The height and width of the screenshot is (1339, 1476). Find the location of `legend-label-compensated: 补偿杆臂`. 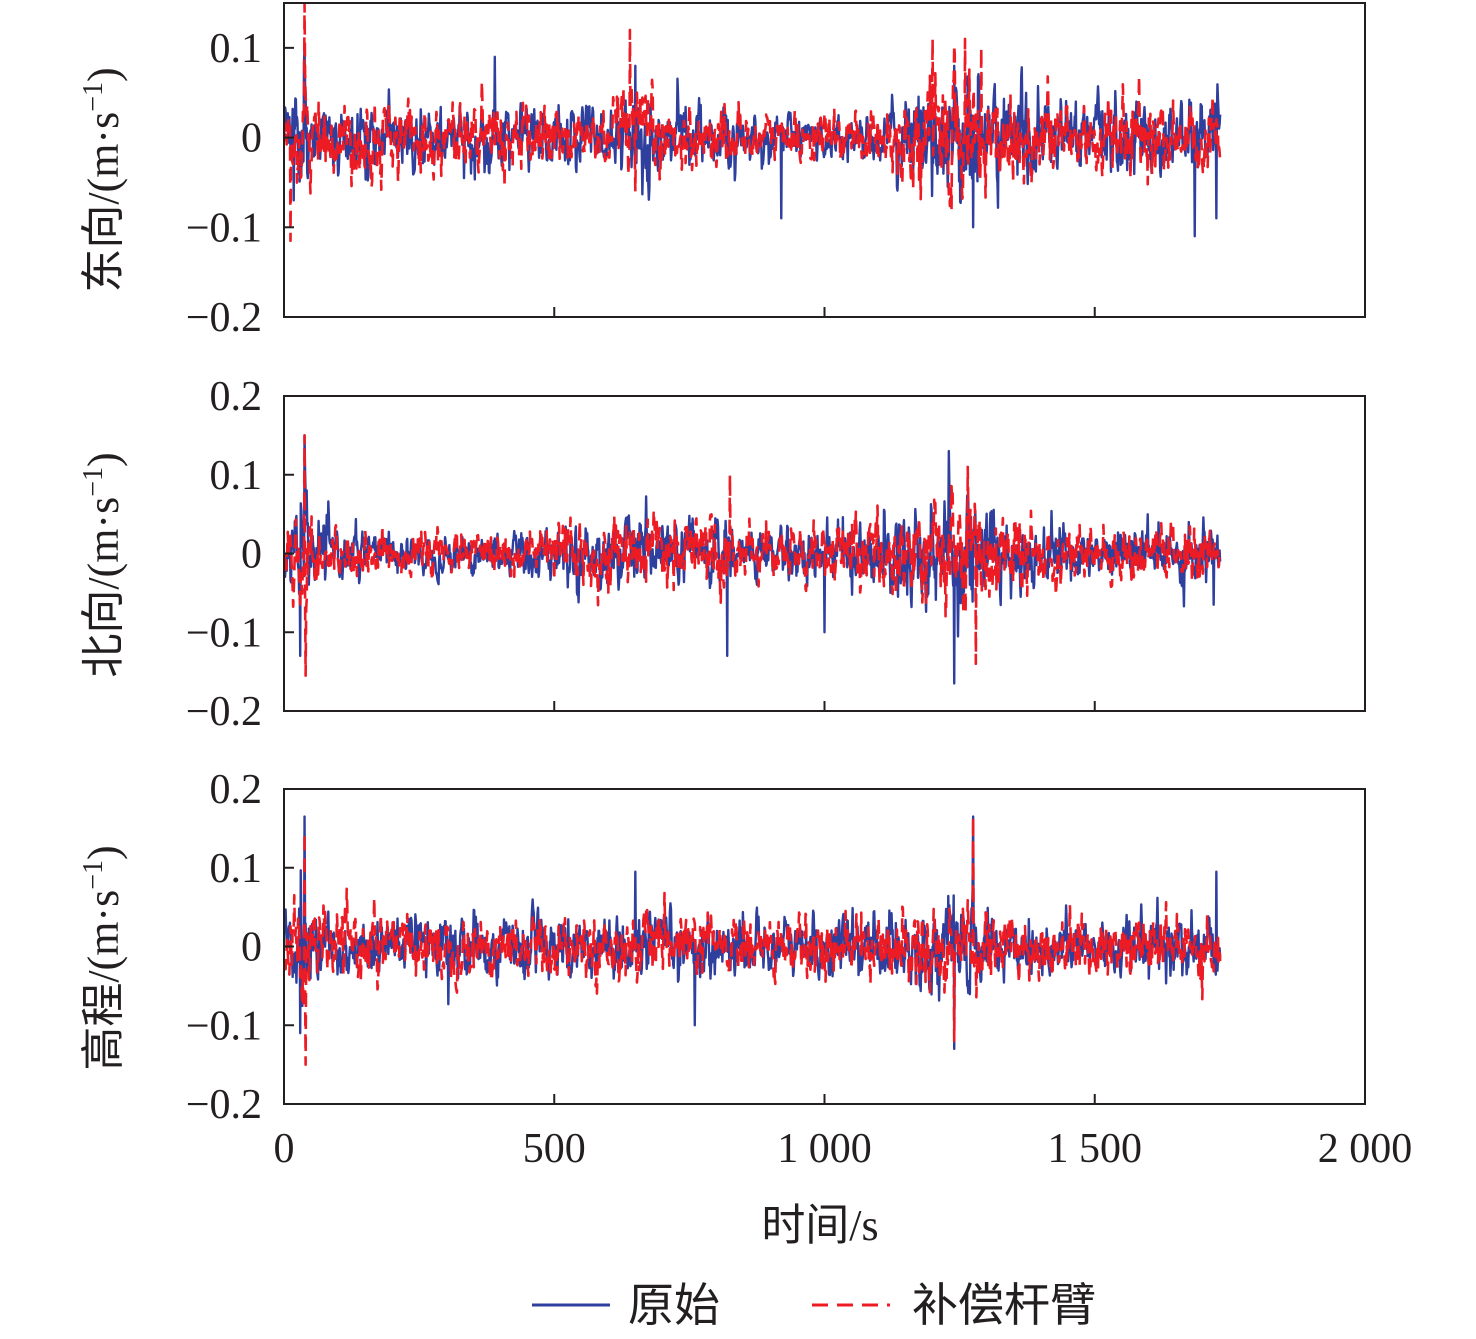

legend-label-compensated: 补偿杆臂 is located at coordinates (1004, 1305).